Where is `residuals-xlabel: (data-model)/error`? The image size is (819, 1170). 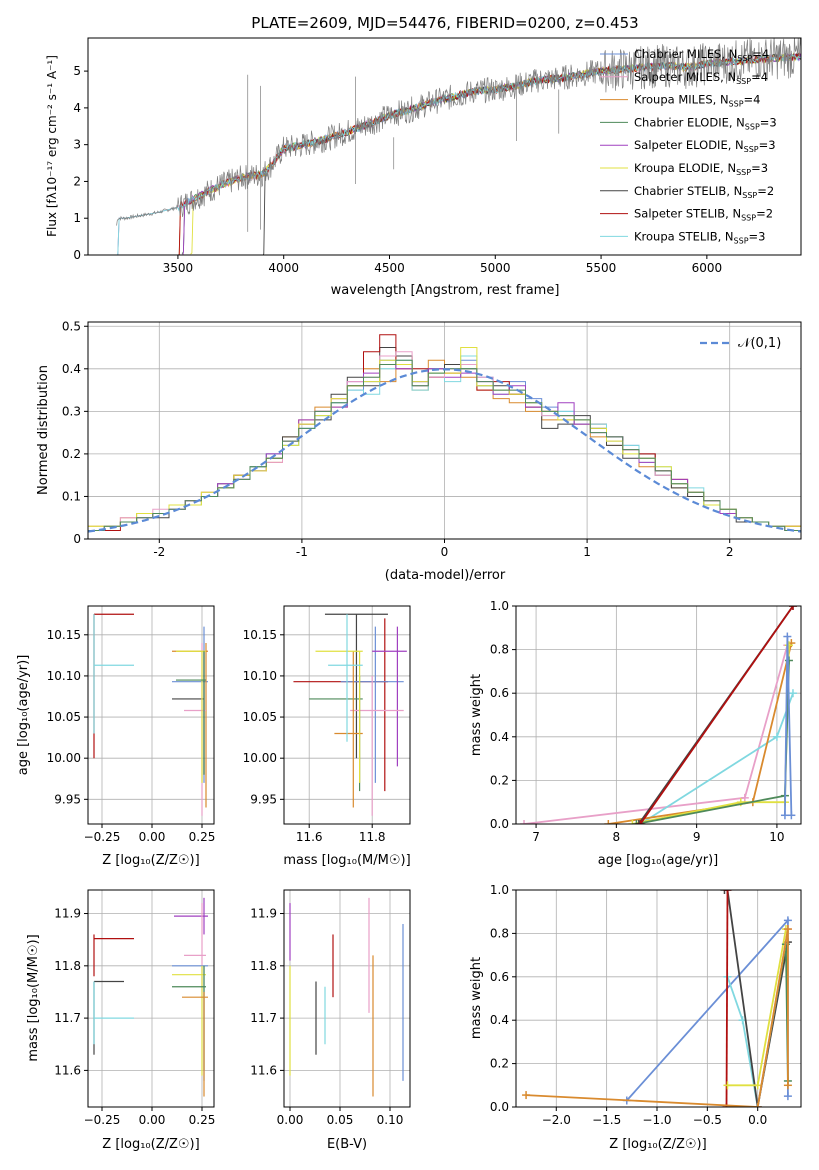 residuals-xlabel: (data-model)/error is located at coordinates (445, 575).